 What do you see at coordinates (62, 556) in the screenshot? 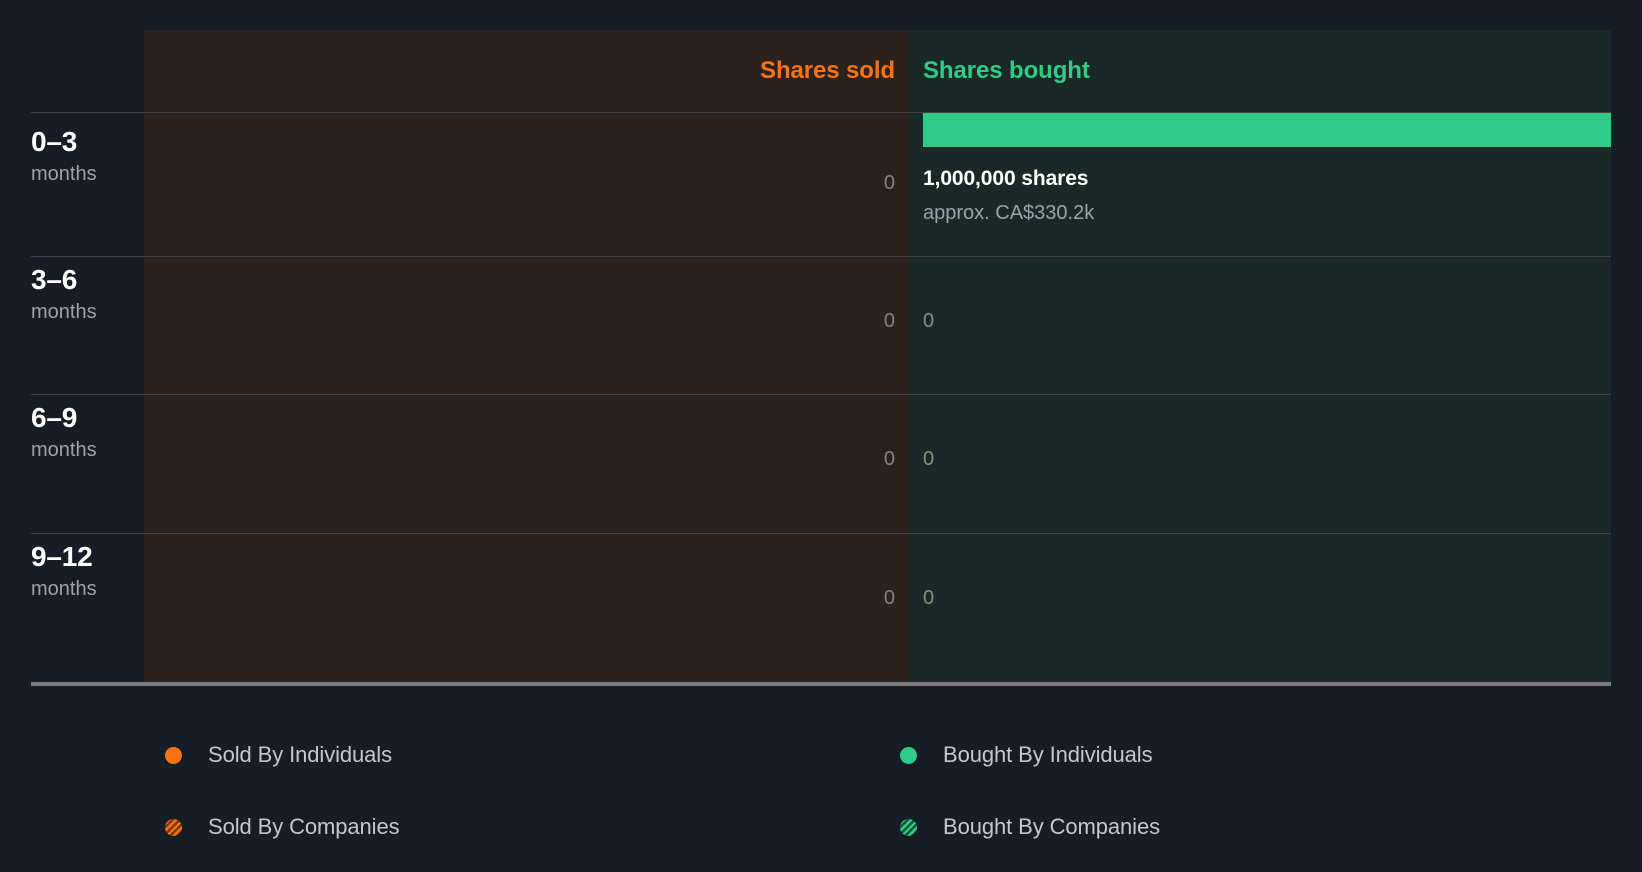
I see `row-range-label: 9–12` at bounding box center [62, 556].